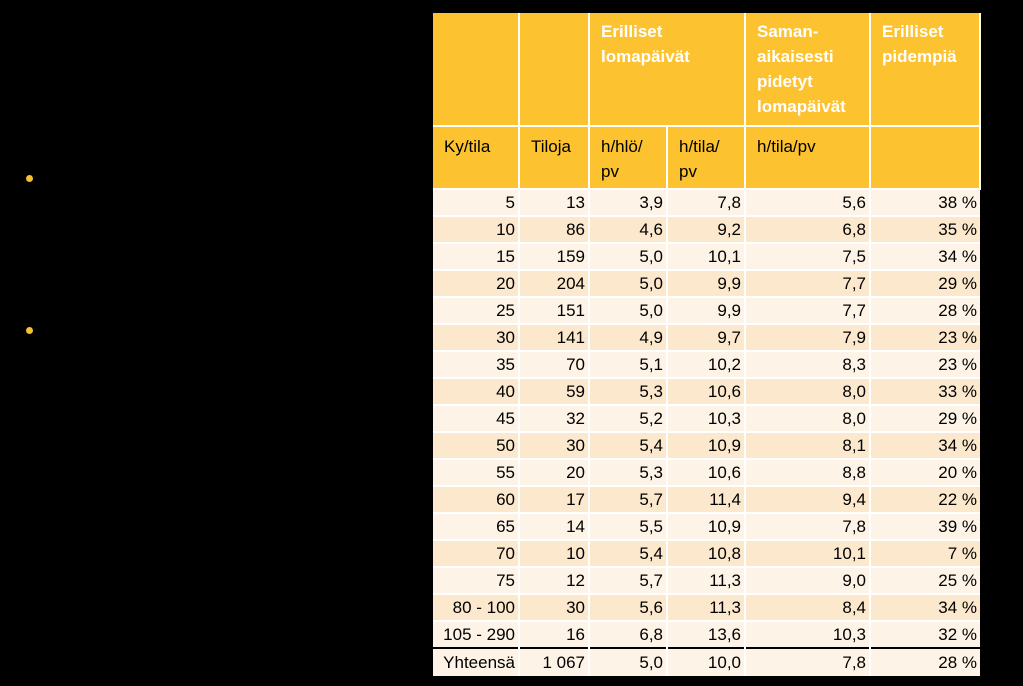  Describe the element at coordinates (925, 310) in the screenshot. I see `table-cell: 28 %` at that location.